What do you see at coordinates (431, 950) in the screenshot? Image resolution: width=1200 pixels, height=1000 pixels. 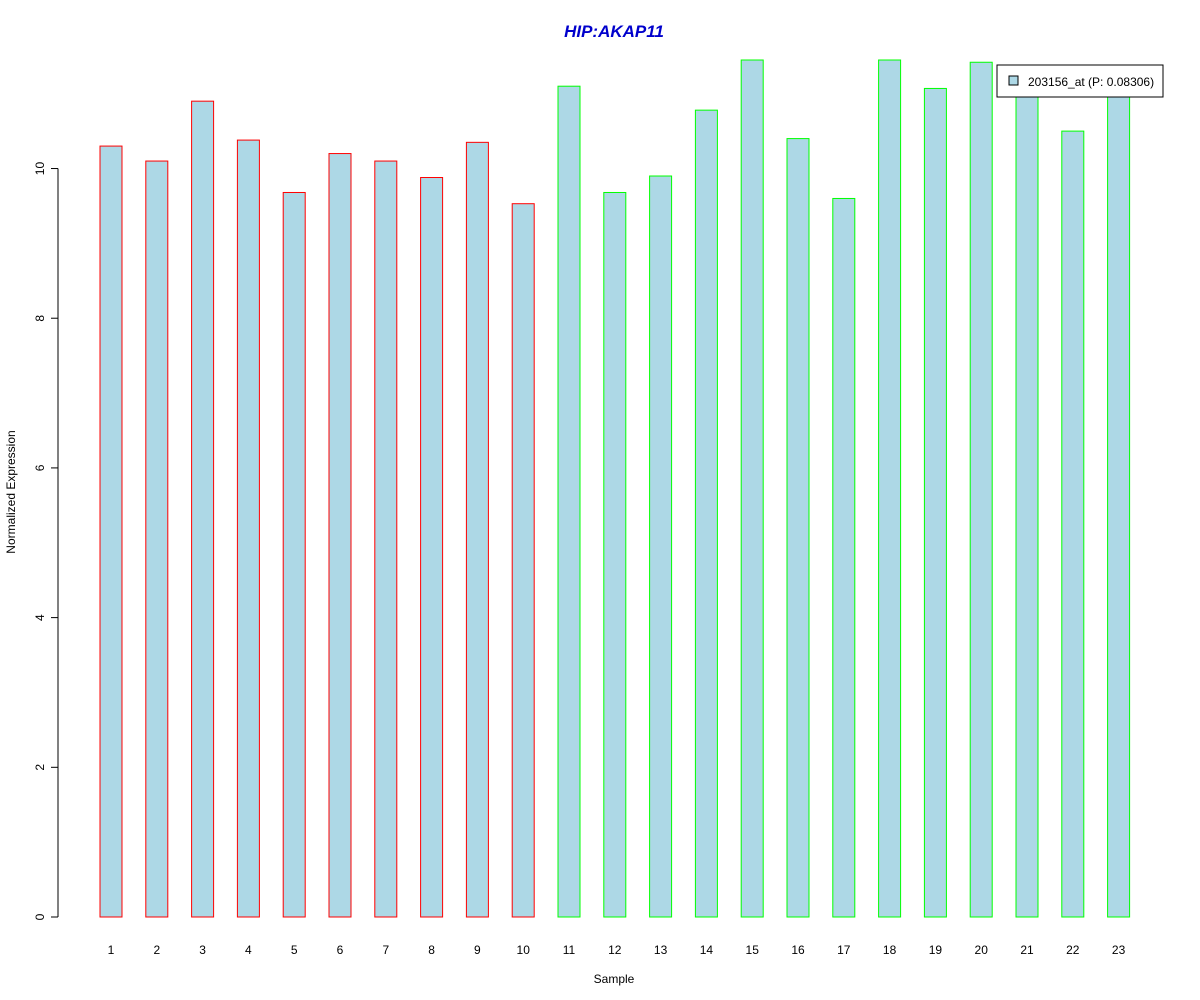 I see `x-tick-label: 8` at bounding box center [431, 950].